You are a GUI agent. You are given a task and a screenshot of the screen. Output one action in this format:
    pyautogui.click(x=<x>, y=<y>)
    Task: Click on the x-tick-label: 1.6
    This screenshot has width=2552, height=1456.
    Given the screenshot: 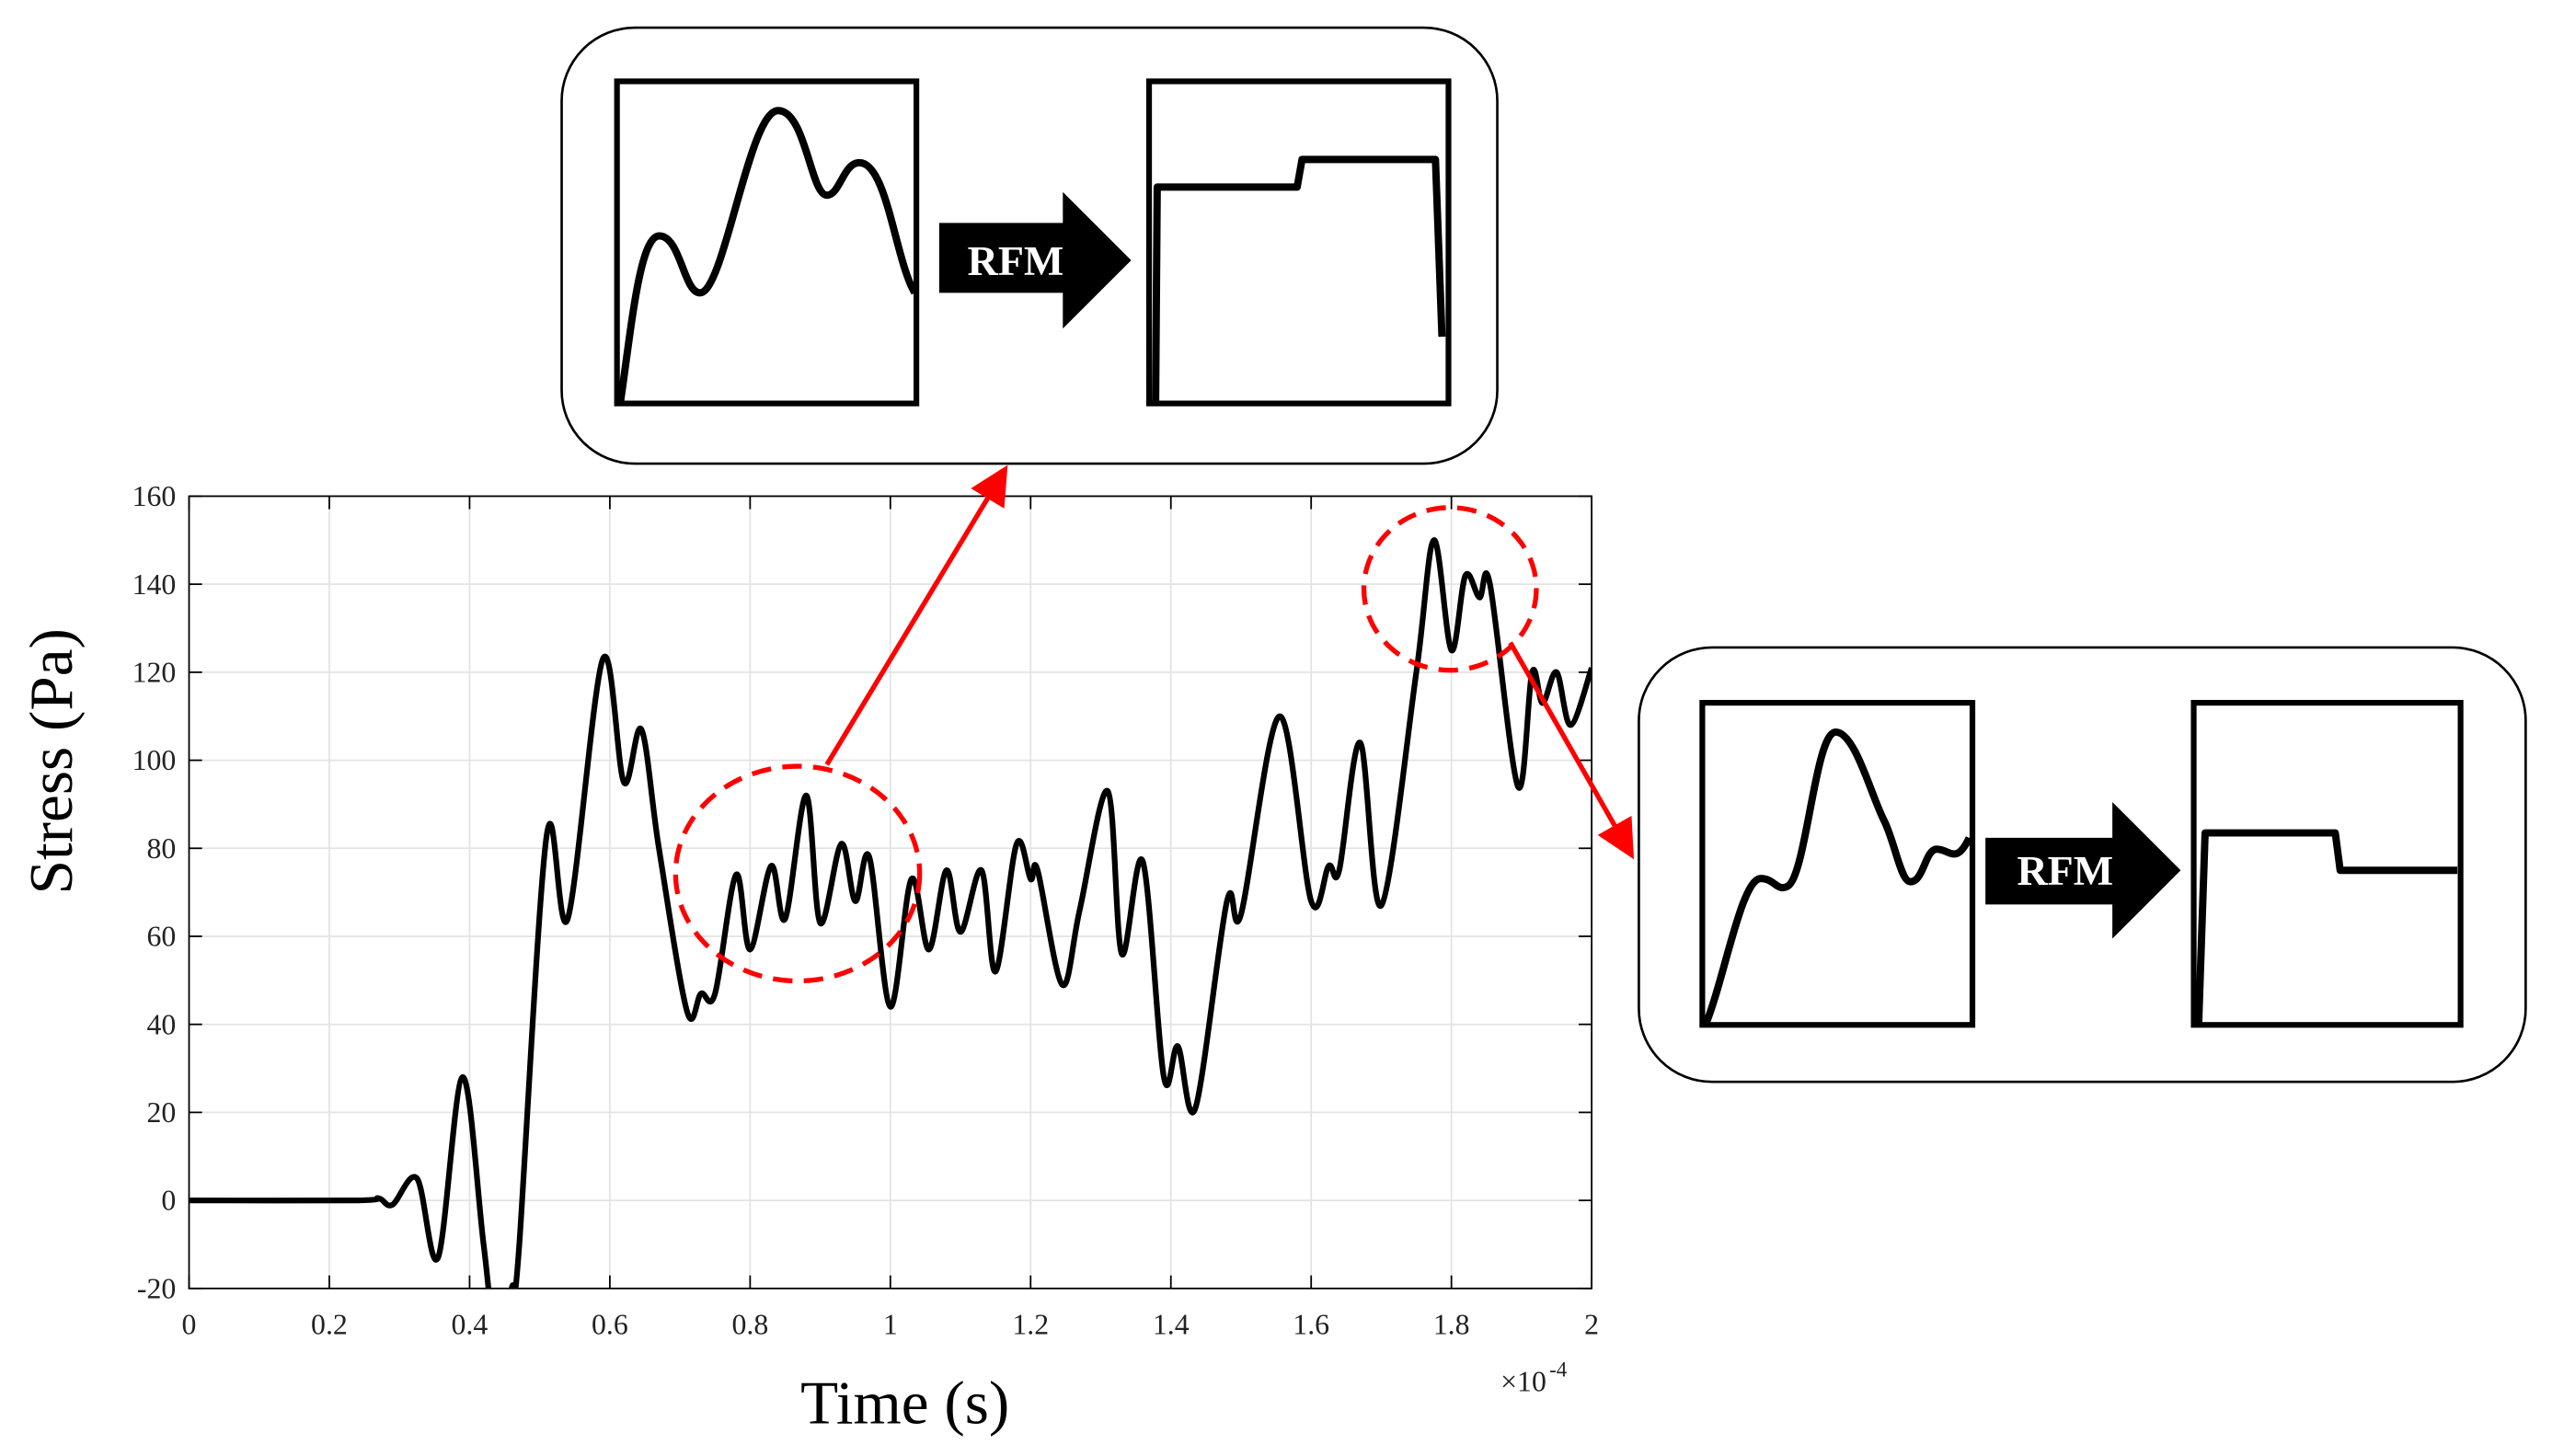 What is the action you would take?
    pyautogui.click(x=1311, y=1324)
    